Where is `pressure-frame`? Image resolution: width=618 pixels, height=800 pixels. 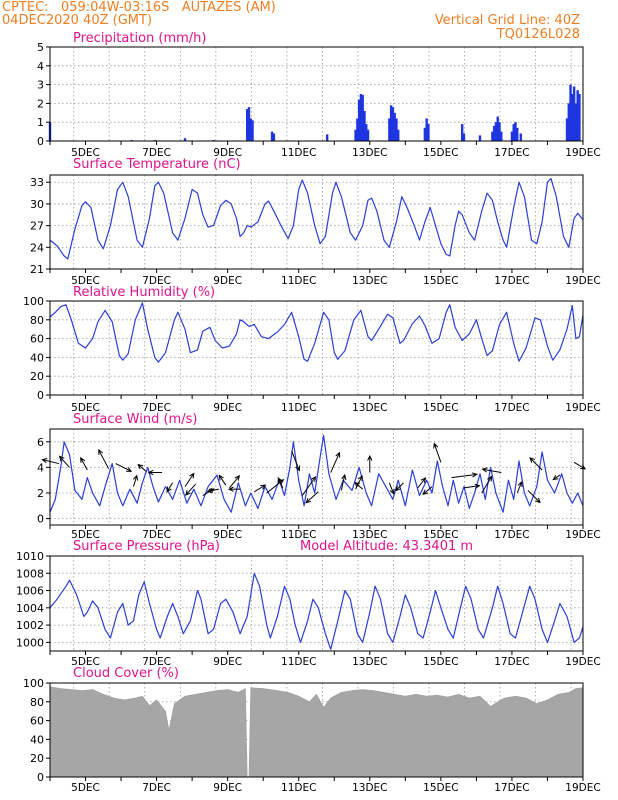 pressure-frame is located at coordinates (316, 603).